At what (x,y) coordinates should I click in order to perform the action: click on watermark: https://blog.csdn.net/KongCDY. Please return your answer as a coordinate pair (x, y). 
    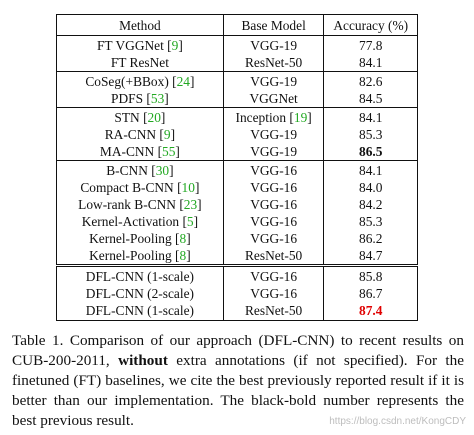
    Looking at the image, I should click on (397, 421).